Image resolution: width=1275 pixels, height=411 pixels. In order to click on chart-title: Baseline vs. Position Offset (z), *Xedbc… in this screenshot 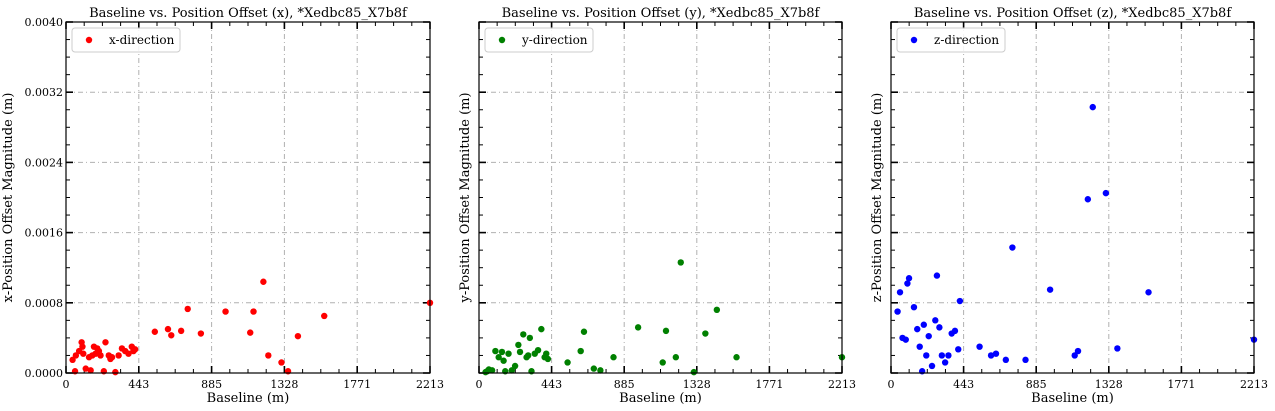, I will do `click(1073, 13)`.